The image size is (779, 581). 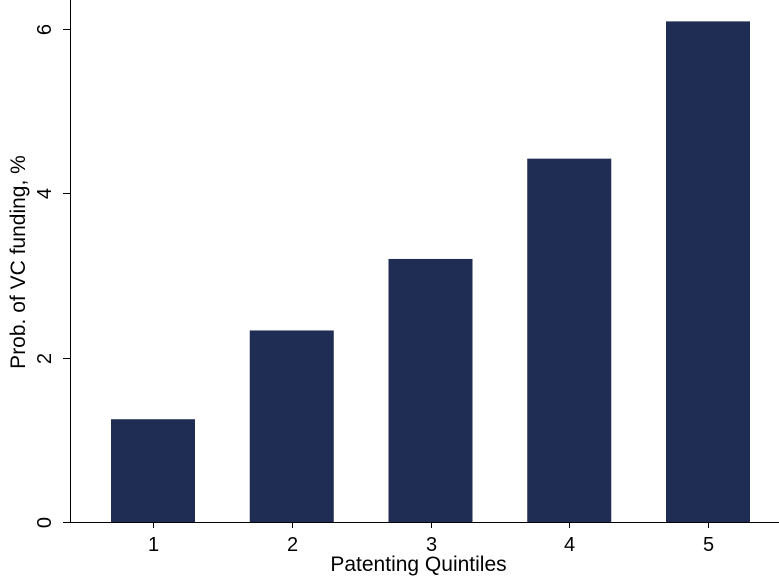 What do you see at coordinates (45, 29) in the screenshot?
I see `y-tick-label: 6` at bounding box center [45, 29].